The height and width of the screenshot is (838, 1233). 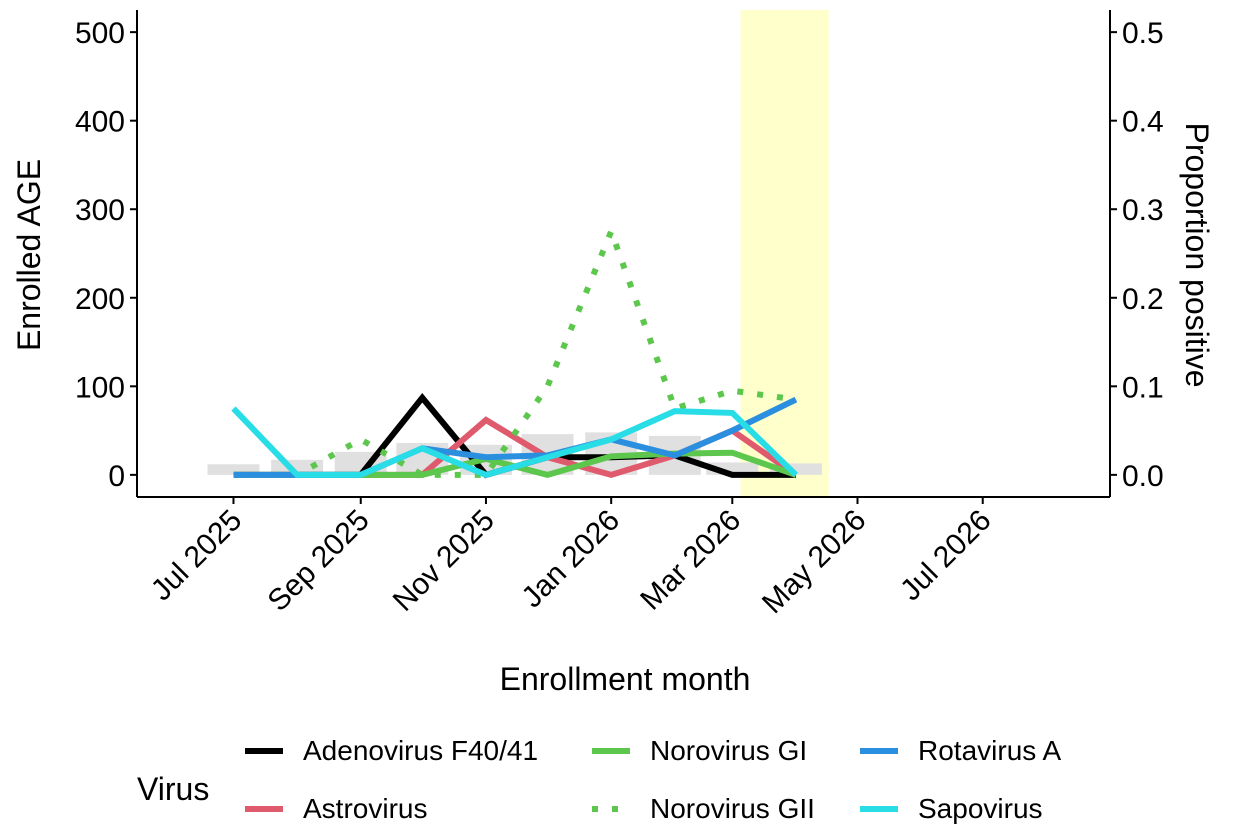 What do you see at coordinates (1143, 122) in the screenshot?
I see `y2-tick-label: 0.4` at bounding box center [1143, 122].